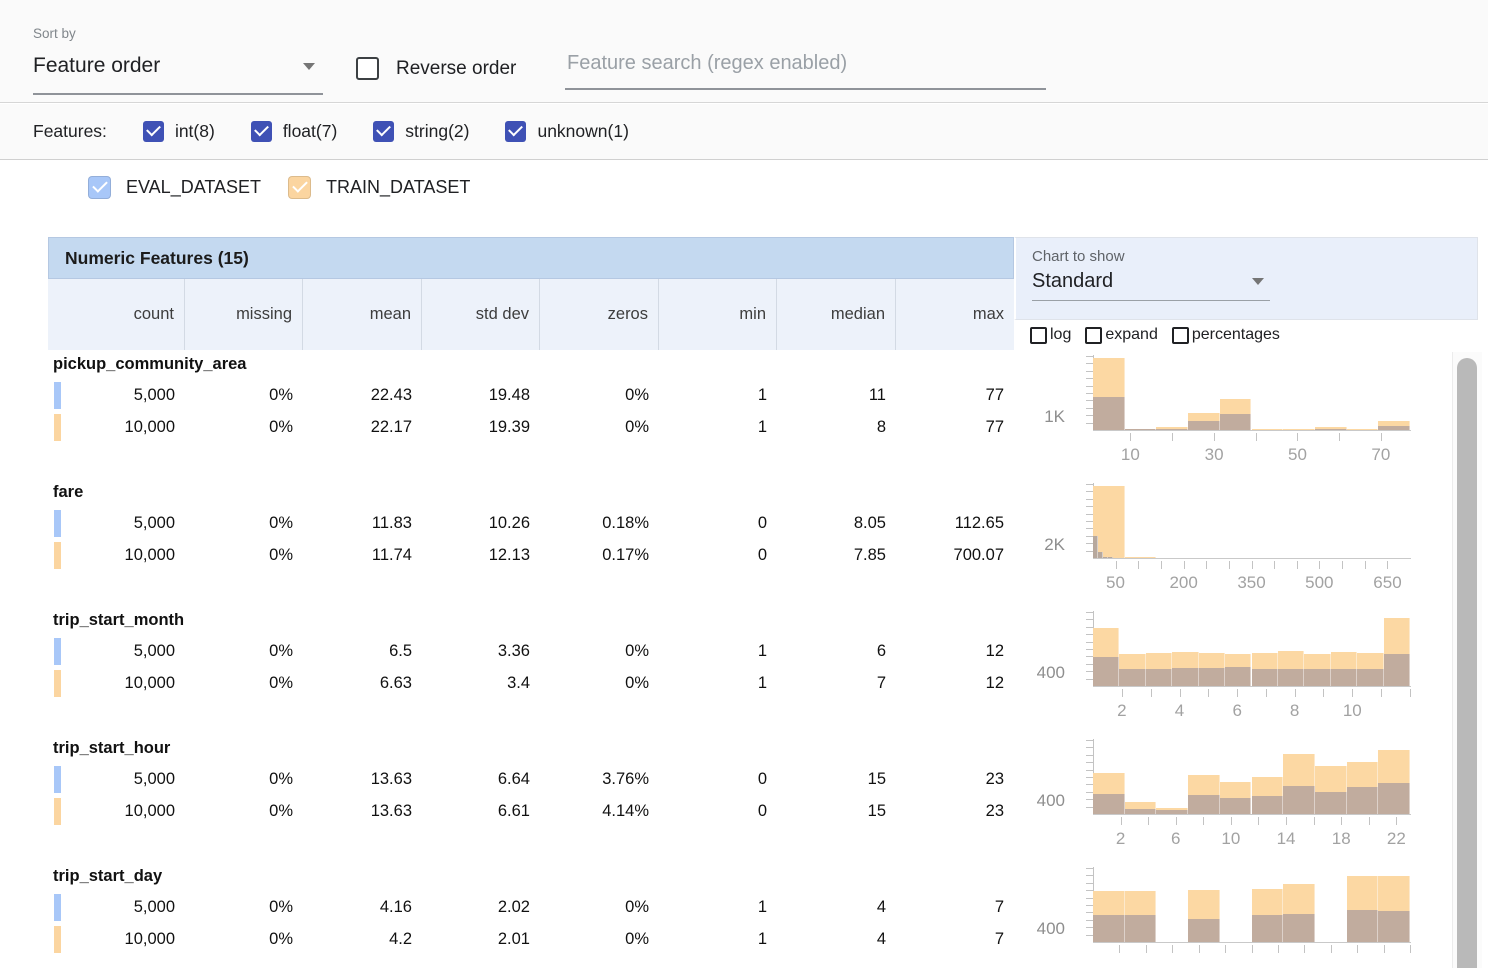  I want to click on histogram-trip_start_day: 400, so click(1230, 916).